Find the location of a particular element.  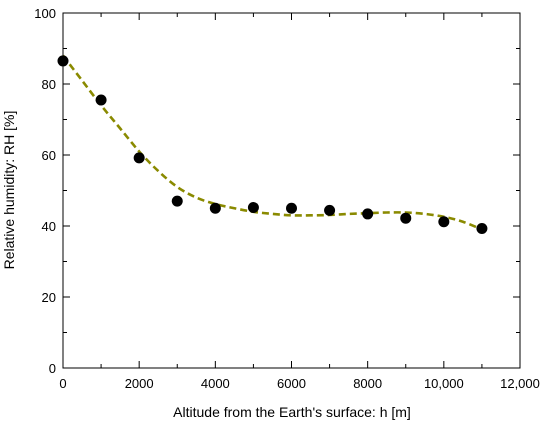

y-tick-label: 0 is located at coordinates (52, 368).